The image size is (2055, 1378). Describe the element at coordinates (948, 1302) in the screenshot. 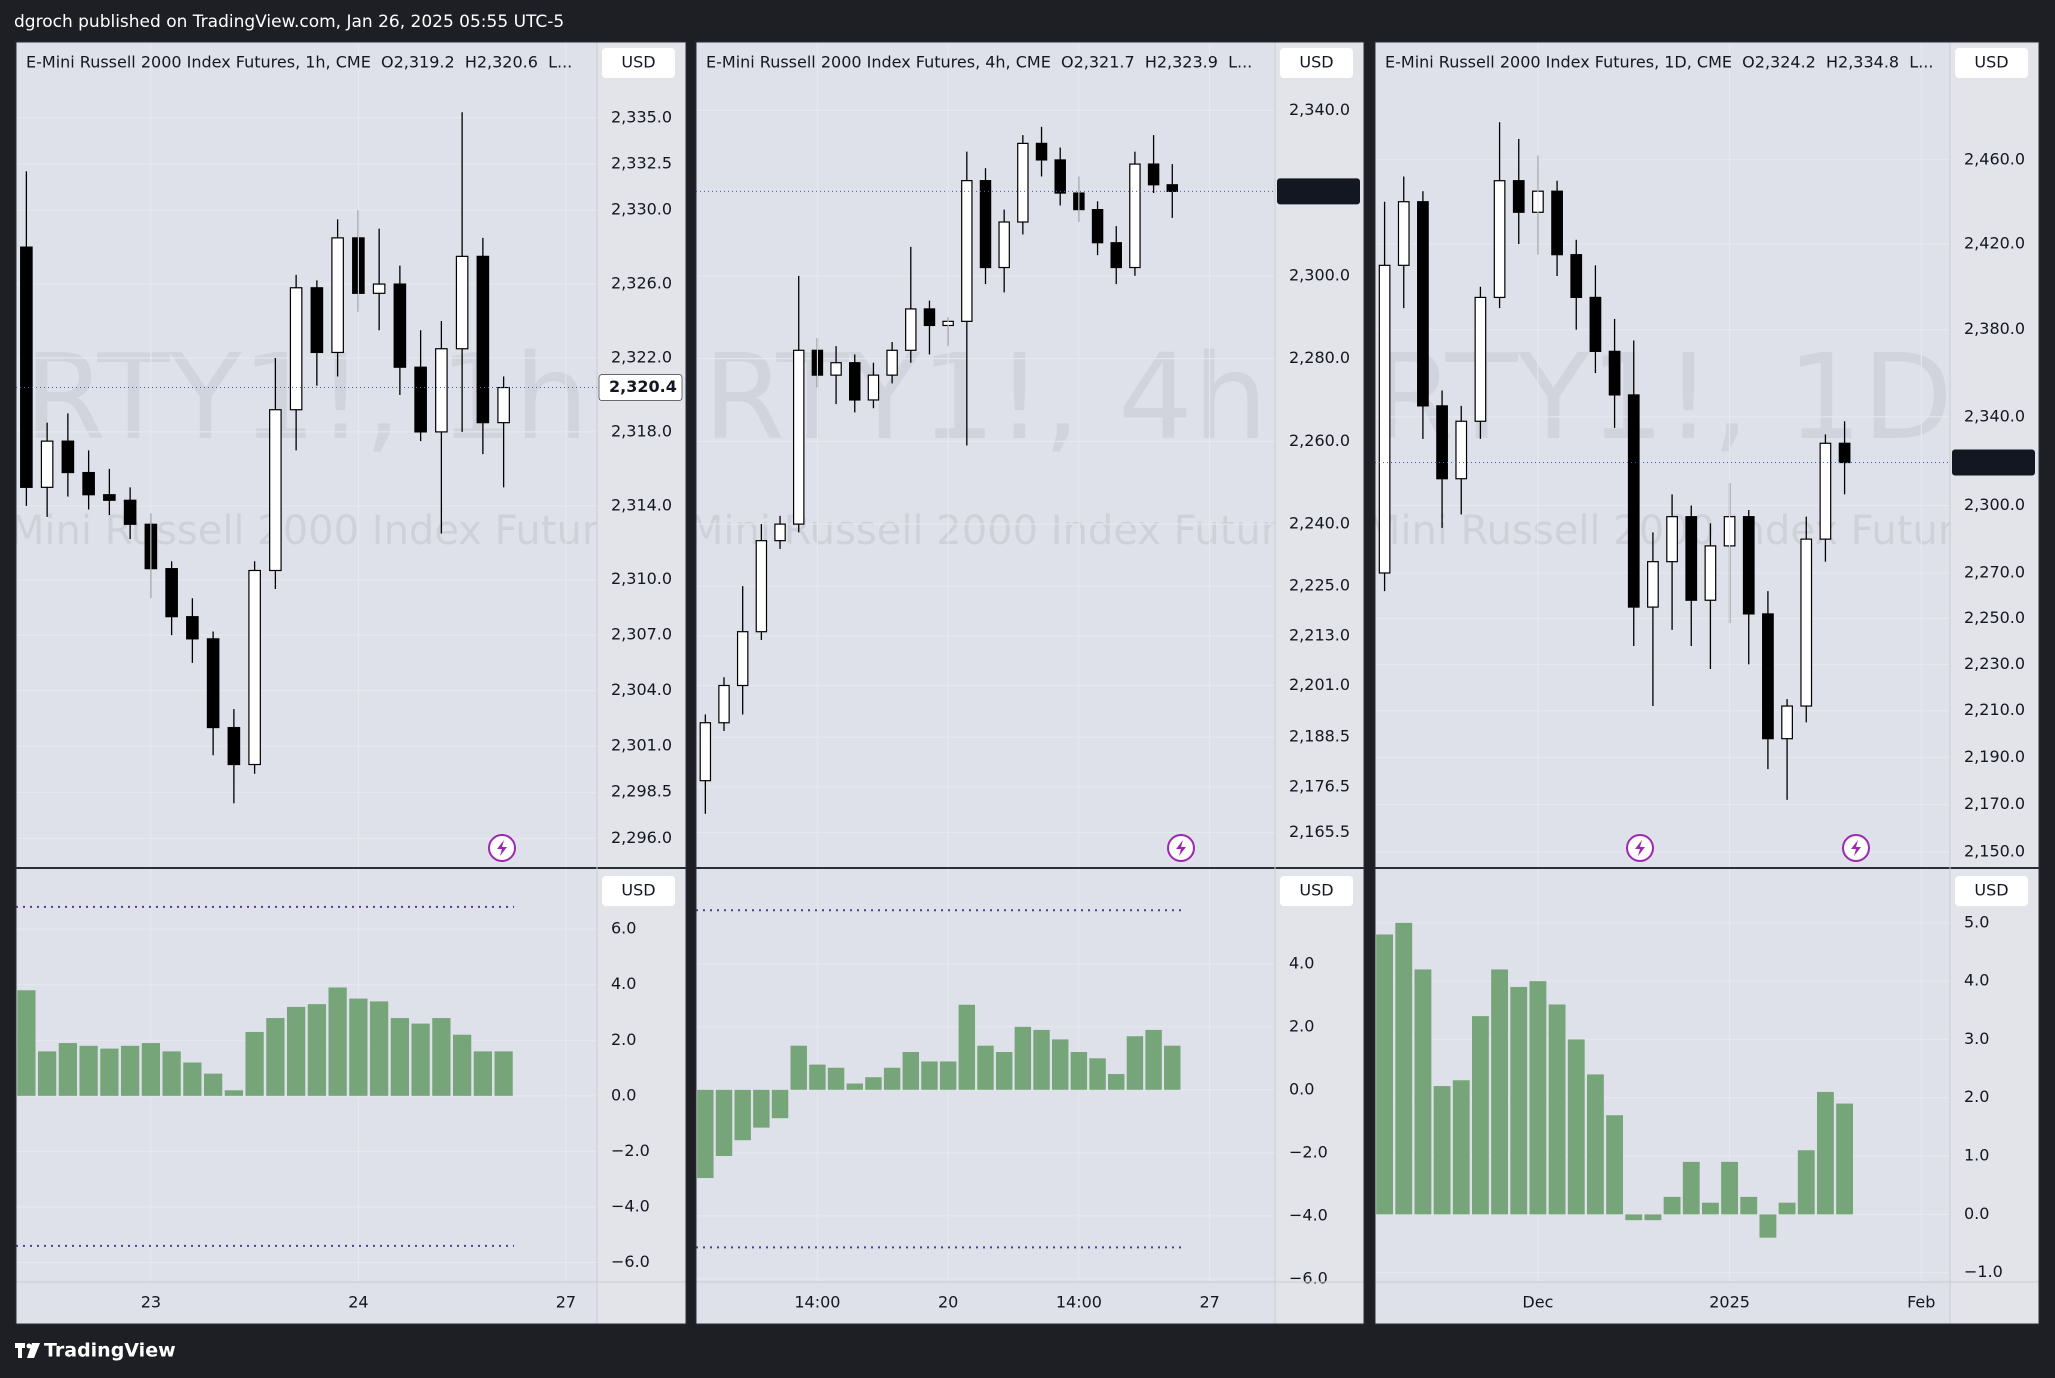

I see `x-tick-label: 20` at that location.